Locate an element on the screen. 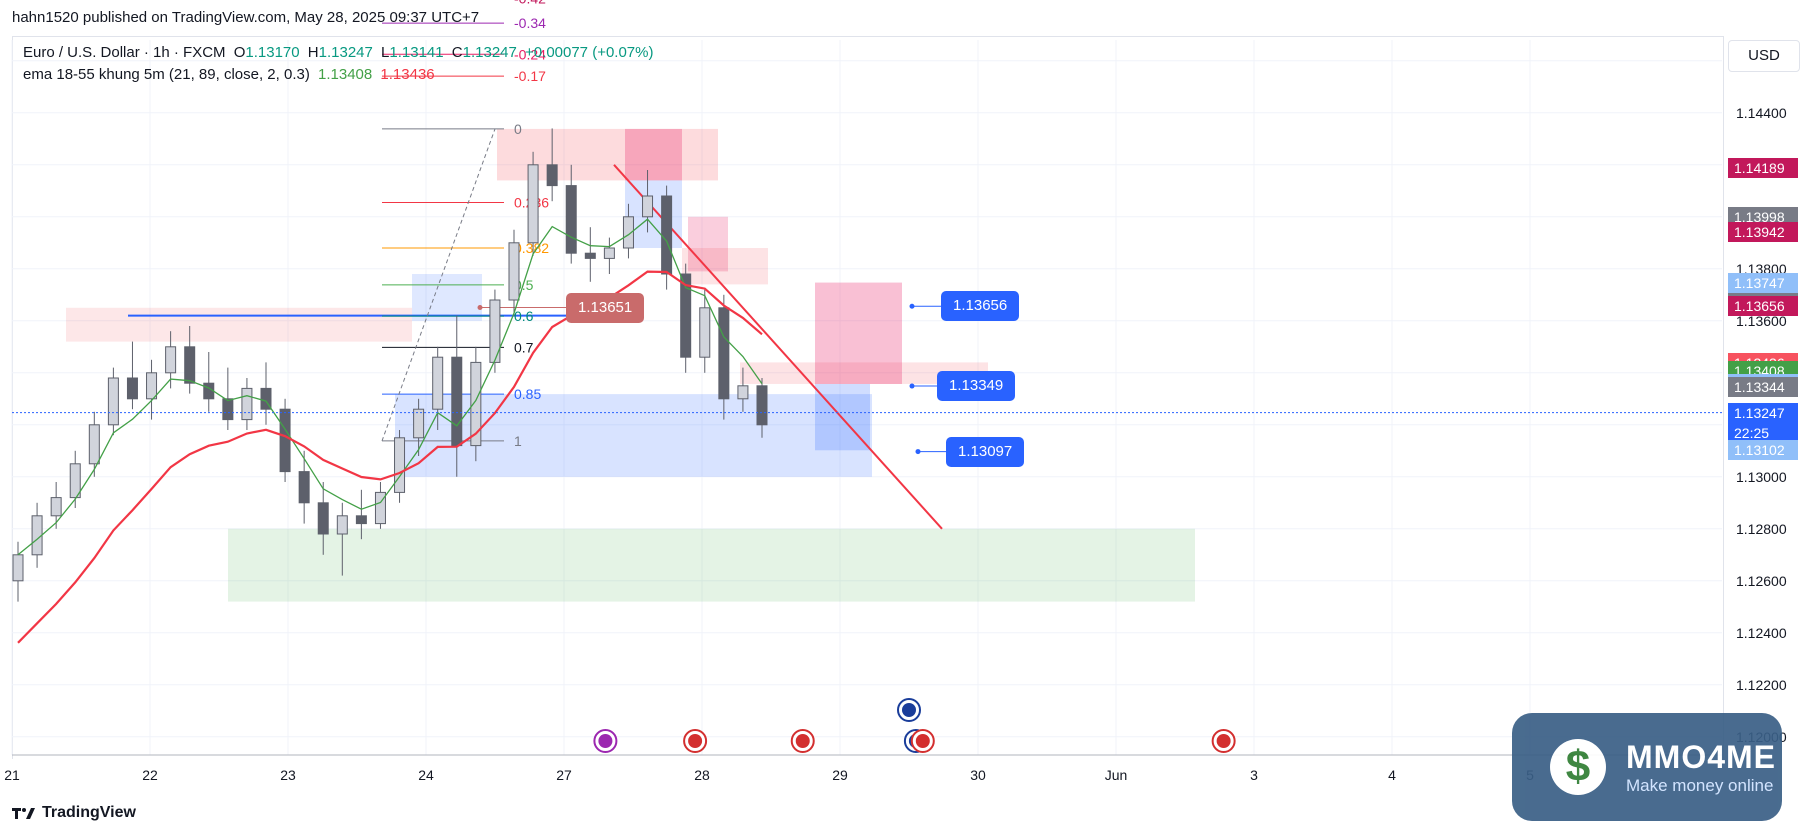 The width and height of the screenshot is (1814, 837). time-axis: 2122232427282930Jun345 is located at coordinates (863, 768).